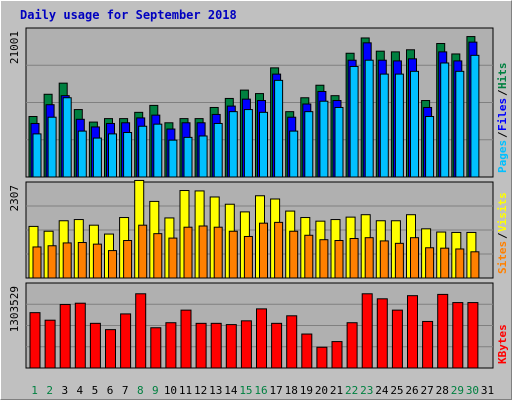  Describe the element at coordinates (64, 390) in the screenshot. I see `day-label-3: 3` at that location.